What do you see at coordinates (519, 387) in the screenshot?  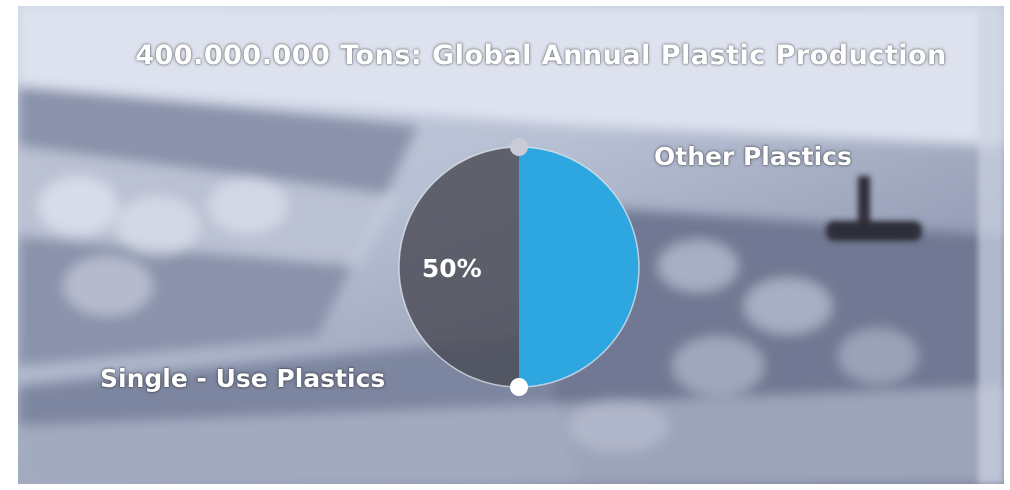 I see `slice-boundary-marker-bottom` at bounding box center [519, 387].